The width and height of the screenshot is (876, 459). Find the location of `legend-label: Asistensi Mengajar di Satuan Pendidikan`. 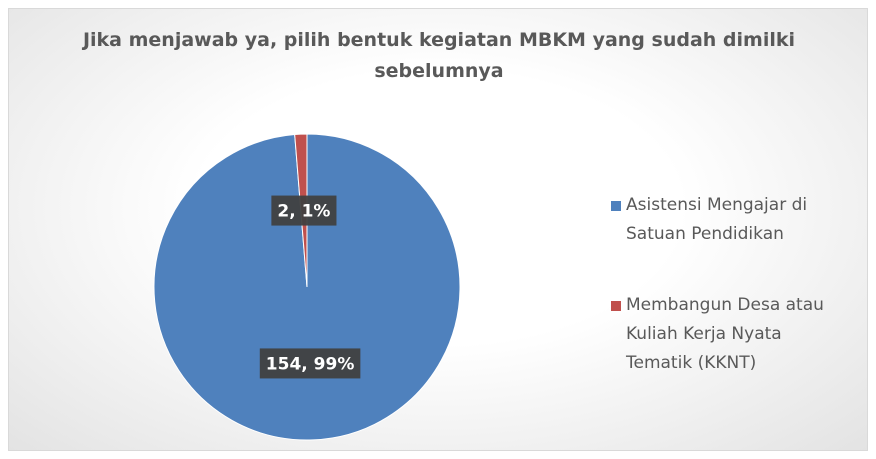

legend-label: Asistensi Mengajar di Satuan Pendidikan is located at coordinates (717, 219).